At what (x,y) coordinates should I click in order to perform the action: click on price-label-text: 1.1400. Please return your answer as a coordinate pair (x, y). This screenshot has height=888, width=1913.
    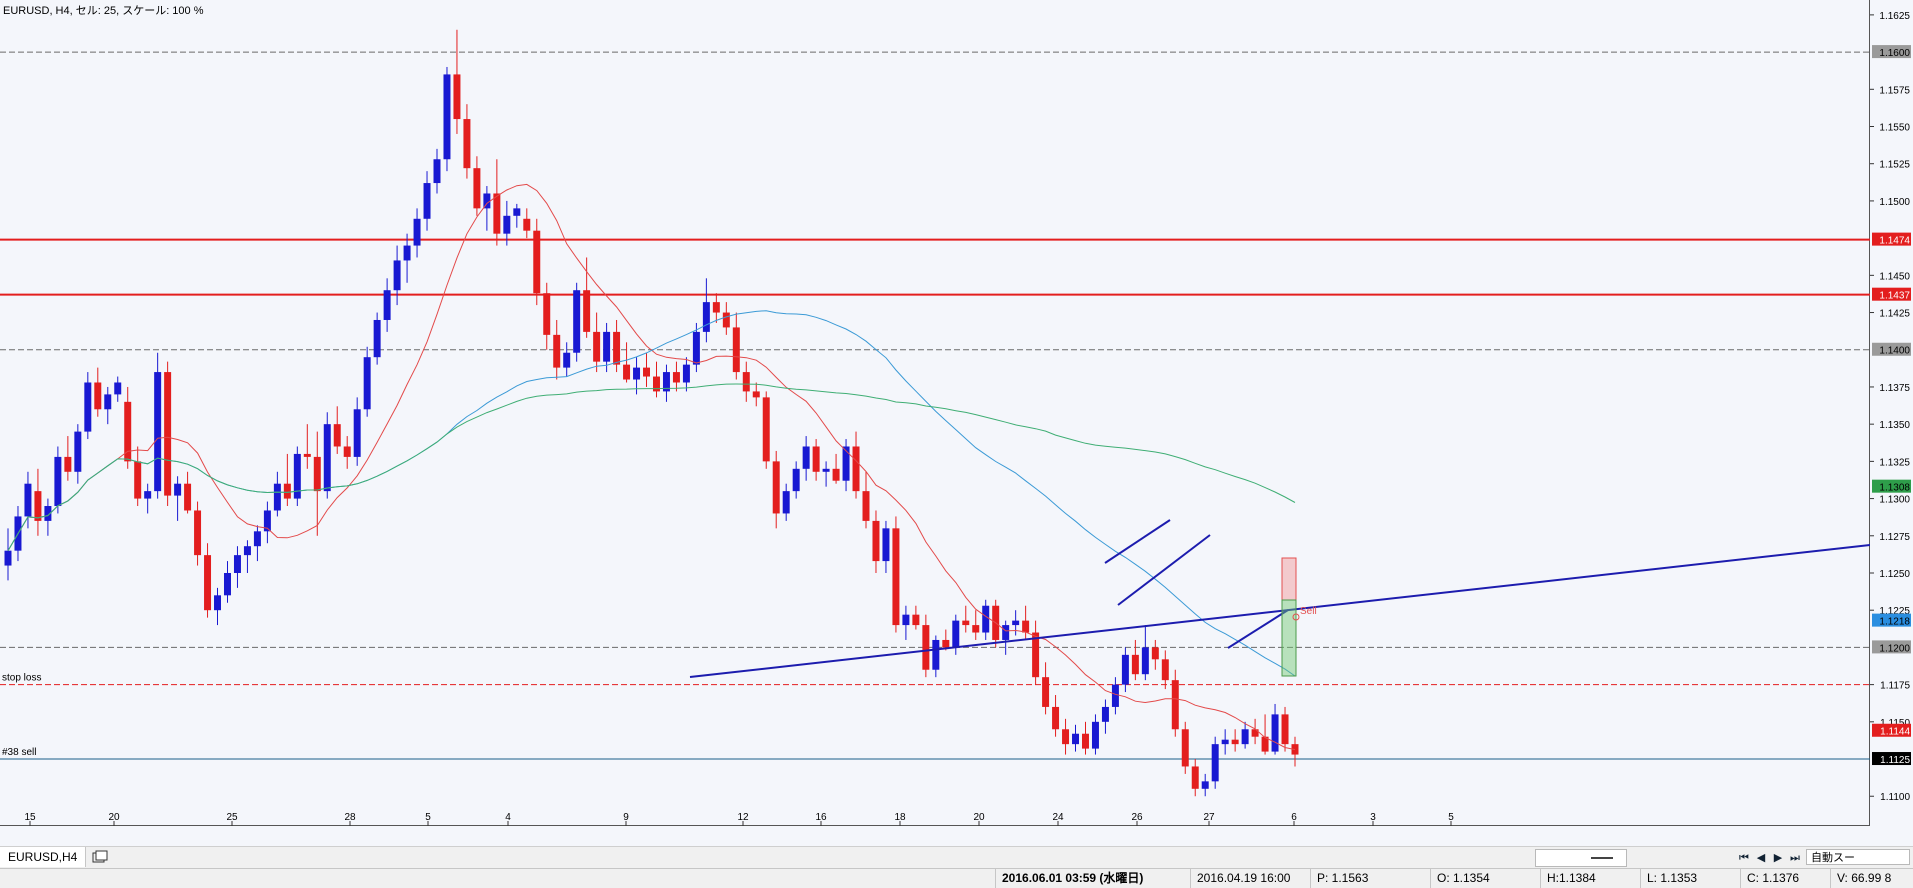
    Looking at the image, I should click on (1894, 351).